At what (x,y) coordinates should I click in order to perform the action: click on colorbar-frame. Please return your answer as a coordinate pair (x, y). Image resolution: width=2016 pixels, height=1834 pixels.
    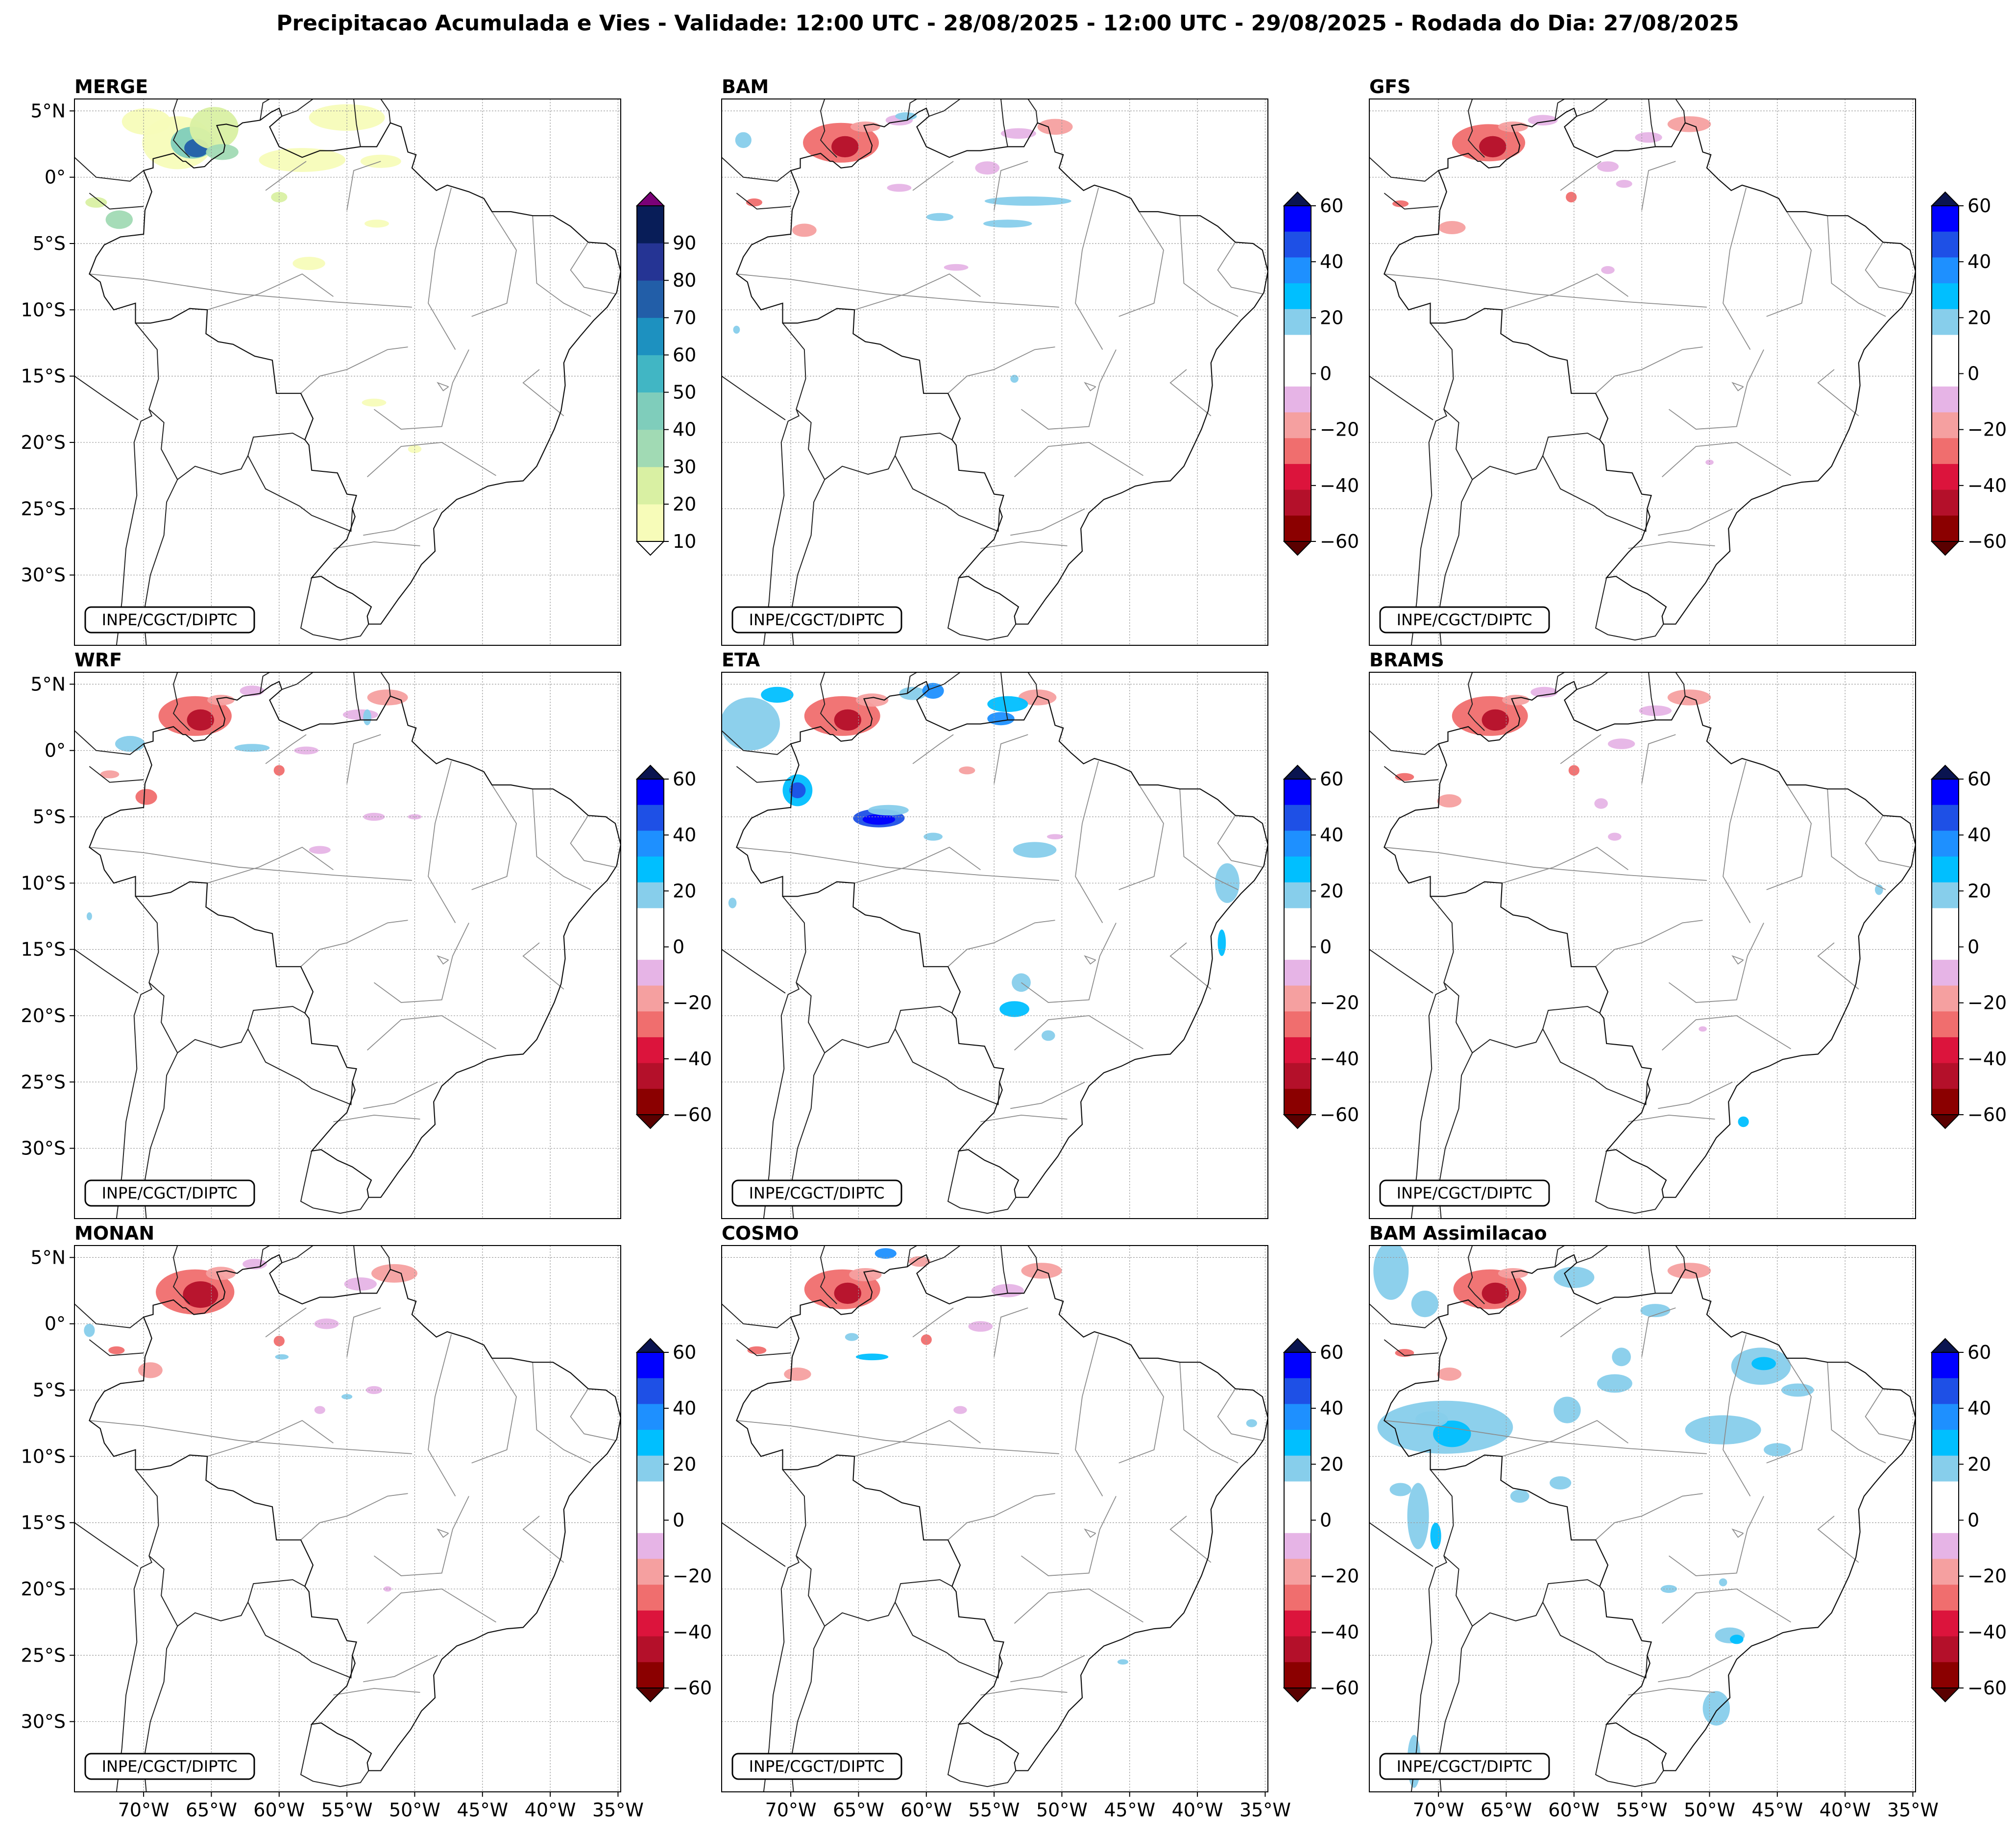
    Looking at the image, I should click on (650, 373).